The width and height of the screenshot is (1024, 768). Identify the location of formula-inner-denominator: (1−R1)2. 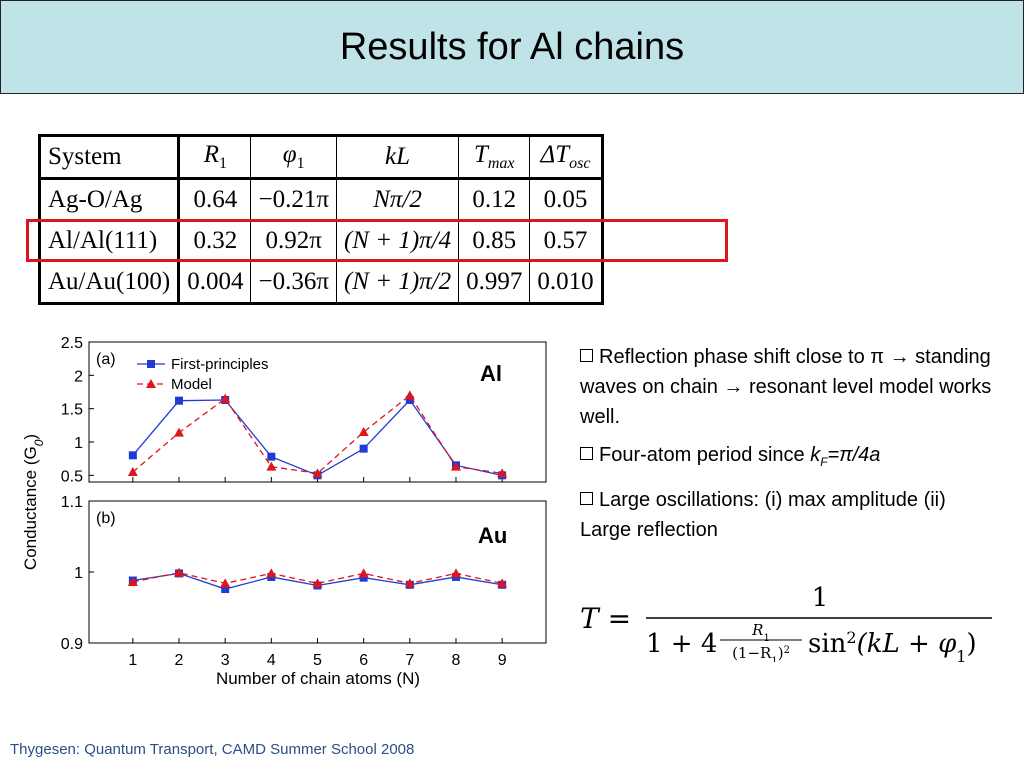
(761, 653).